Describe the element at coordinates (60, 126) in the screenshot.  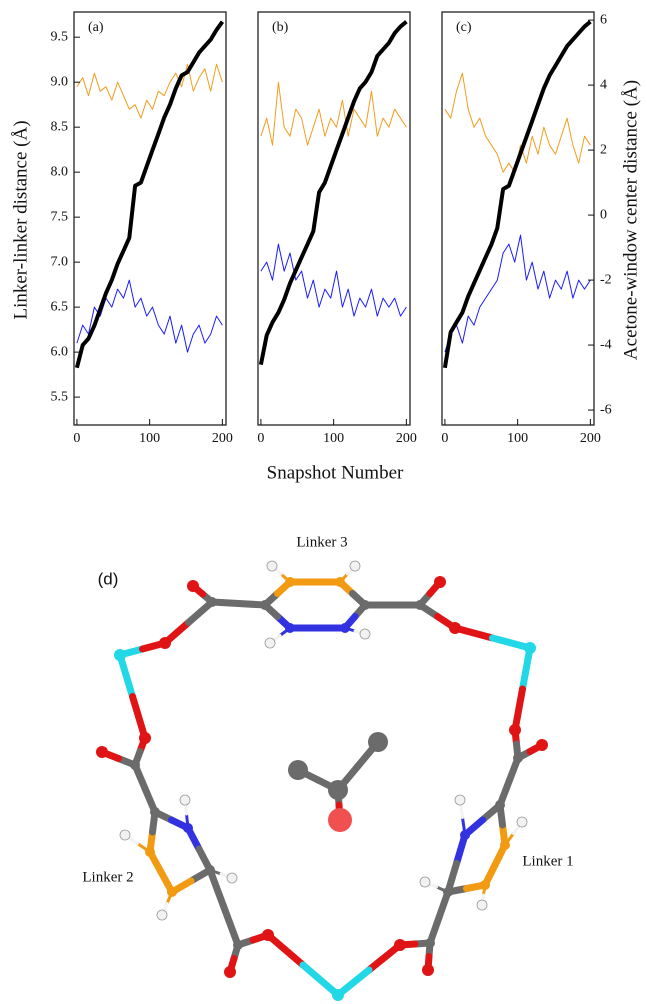
I see `y-tick-label: 8.5` at that location.